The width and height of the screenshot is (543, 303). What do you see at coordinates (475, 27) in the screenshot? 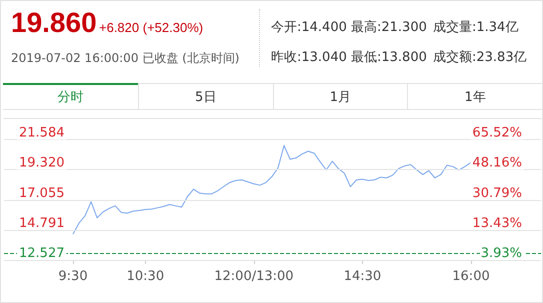
I see `text: 成交量:1.34亿` at bounding box center [475, 27].